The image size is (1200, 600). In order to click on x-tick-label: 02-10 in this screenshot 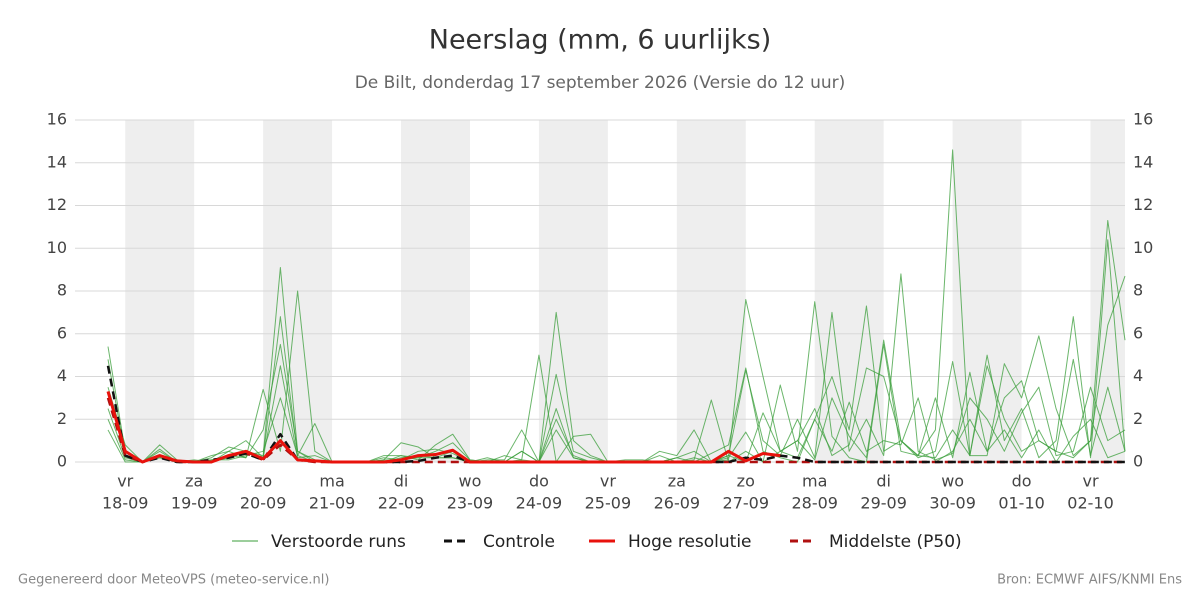, I will do `click(1090, 503)`.